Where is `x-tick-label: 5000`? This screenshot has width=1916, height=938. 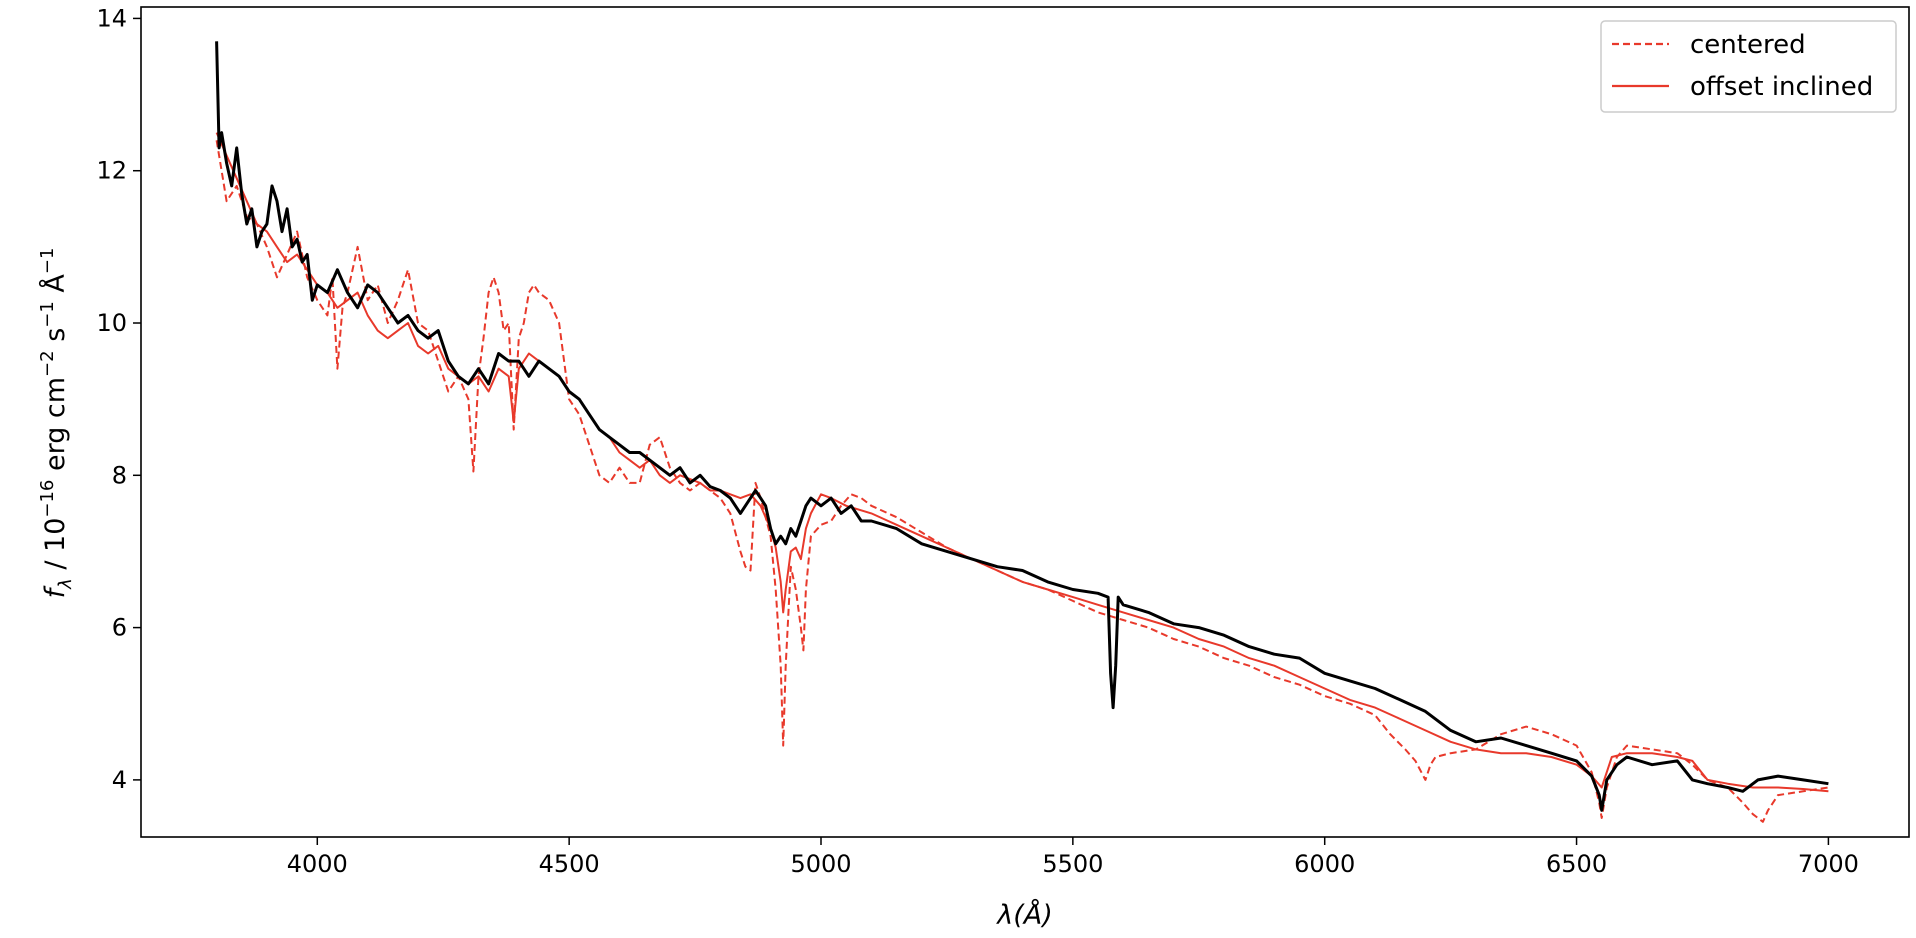 x-tick-label: 5000 is located at coordinates (820, 864).